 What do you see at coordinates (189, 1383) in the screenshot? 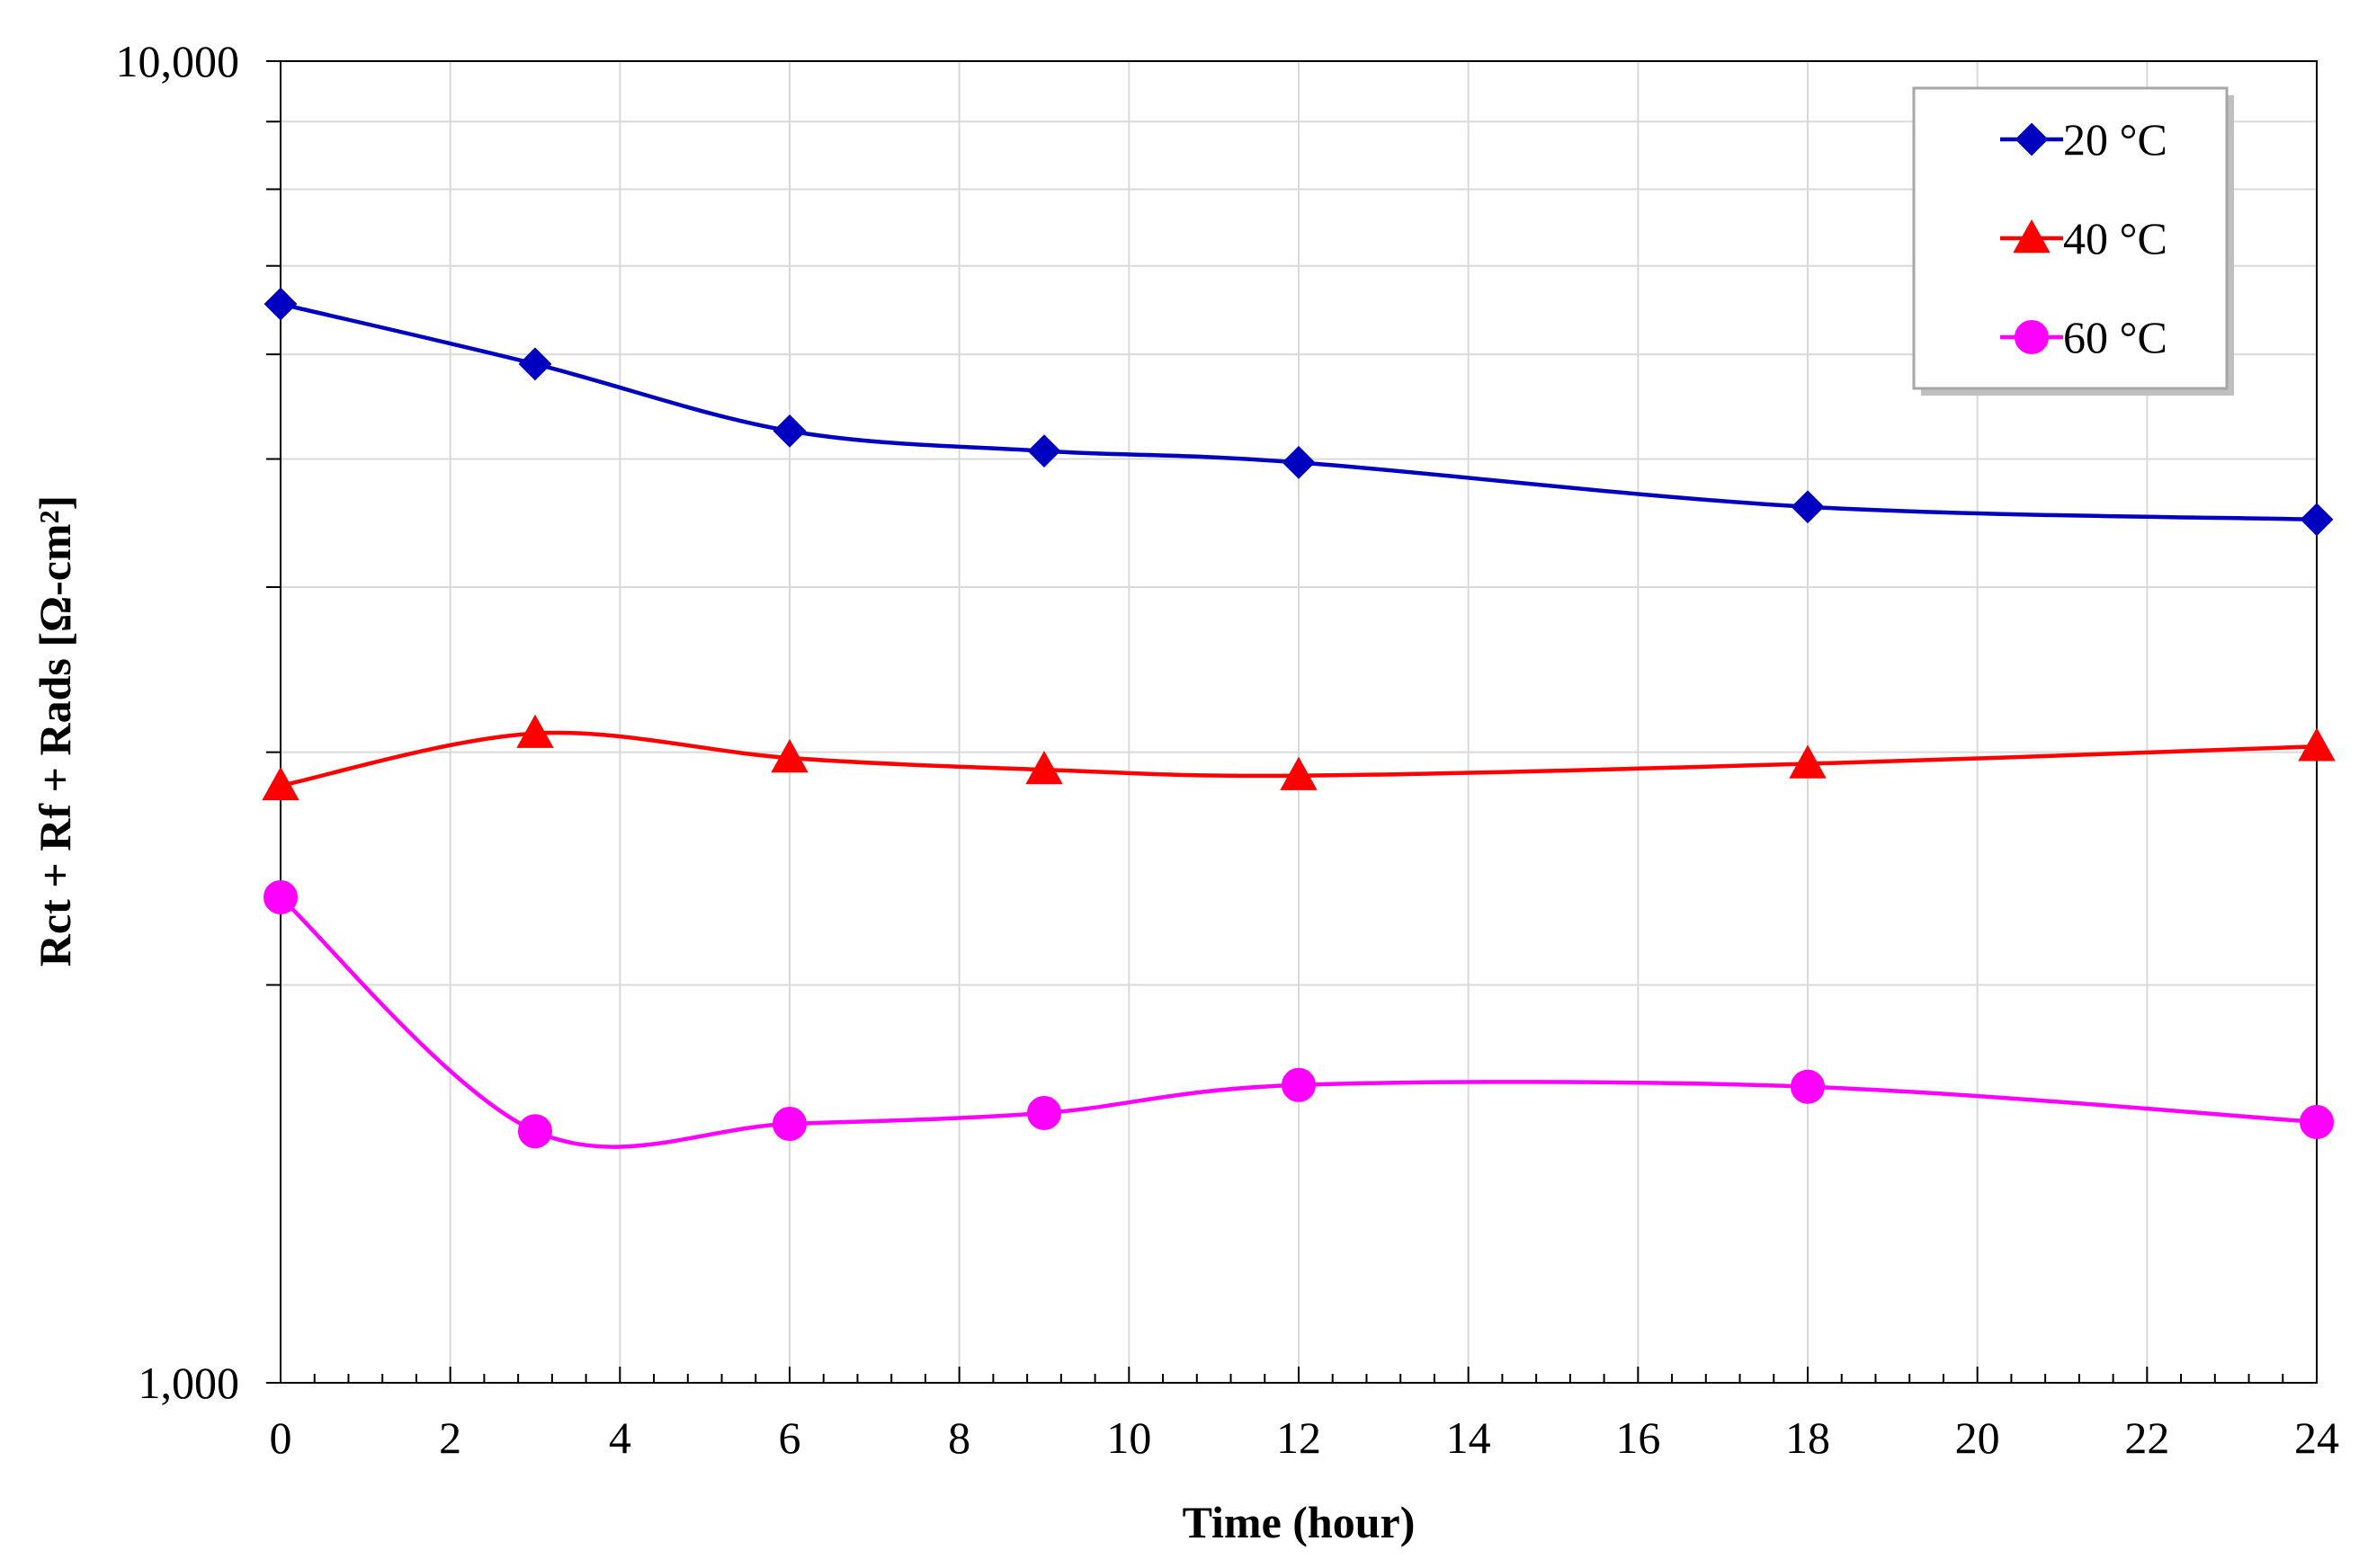
I see `y-tick-label: 1,000` at bounding box center [189, 1383].